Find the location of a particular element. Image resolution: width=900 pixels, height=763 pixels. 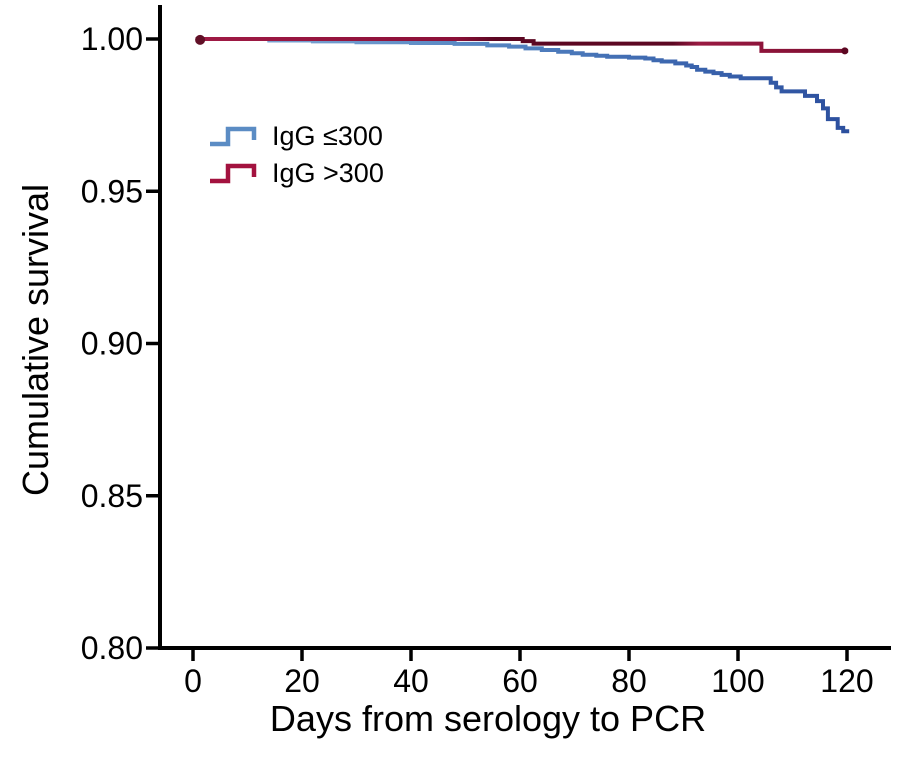

legend-item-igg-gt-300: IgG >300 is located at coordinates (296, 173).